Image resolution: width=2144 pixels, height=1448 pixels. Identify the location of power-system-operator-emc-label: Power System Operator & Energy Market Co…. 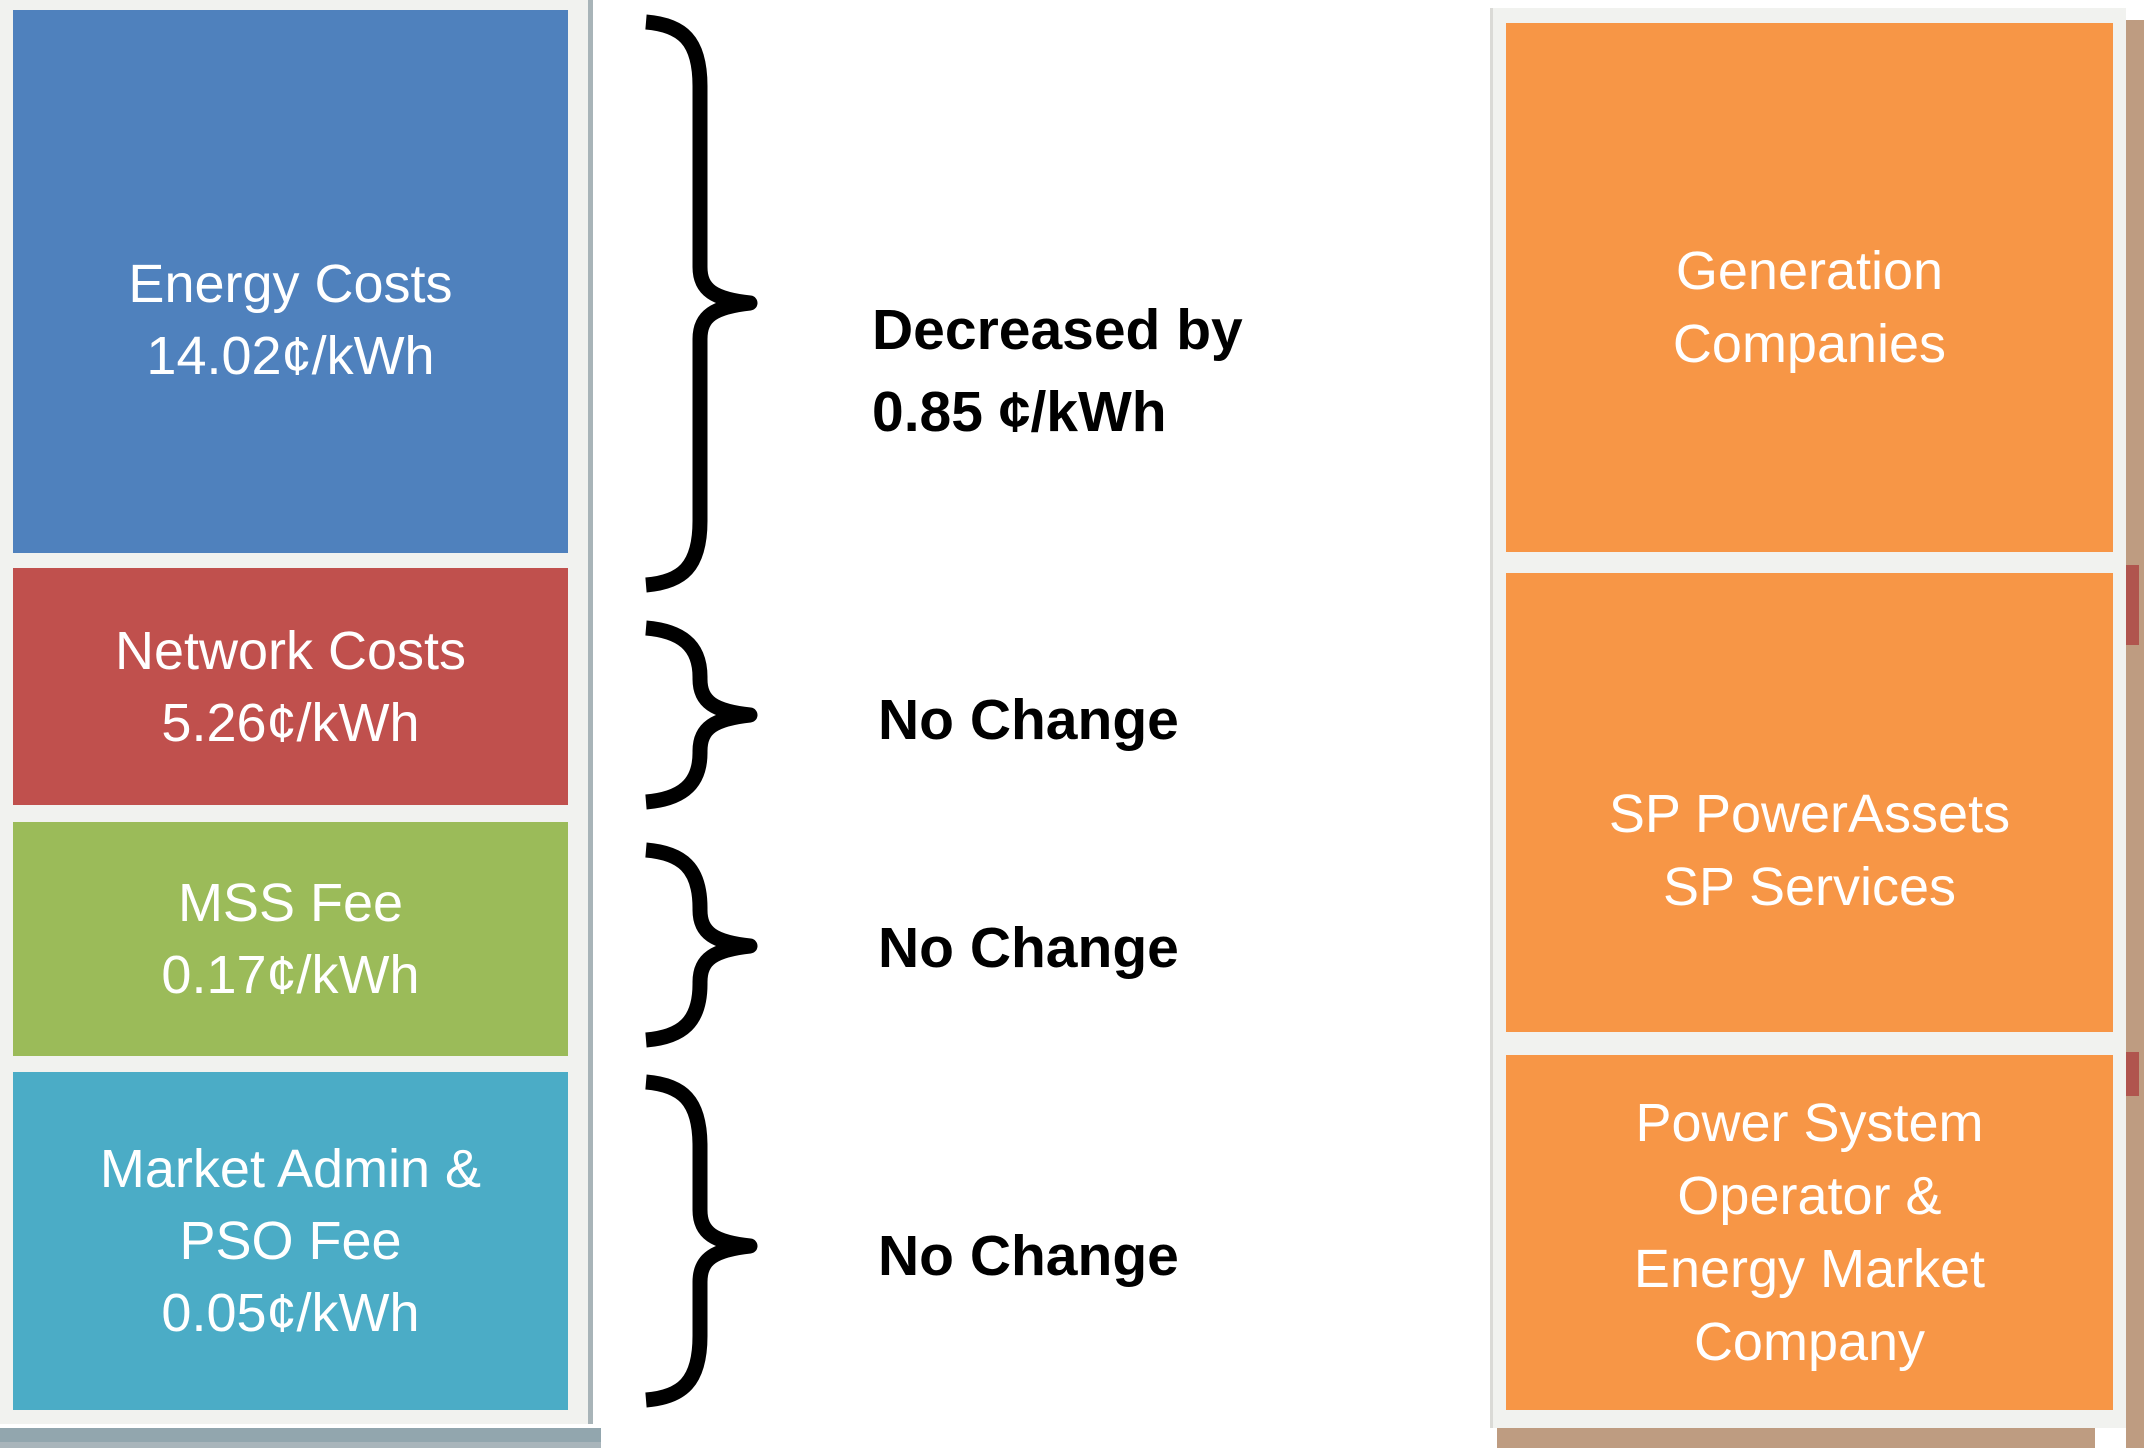
(1809, 1233).